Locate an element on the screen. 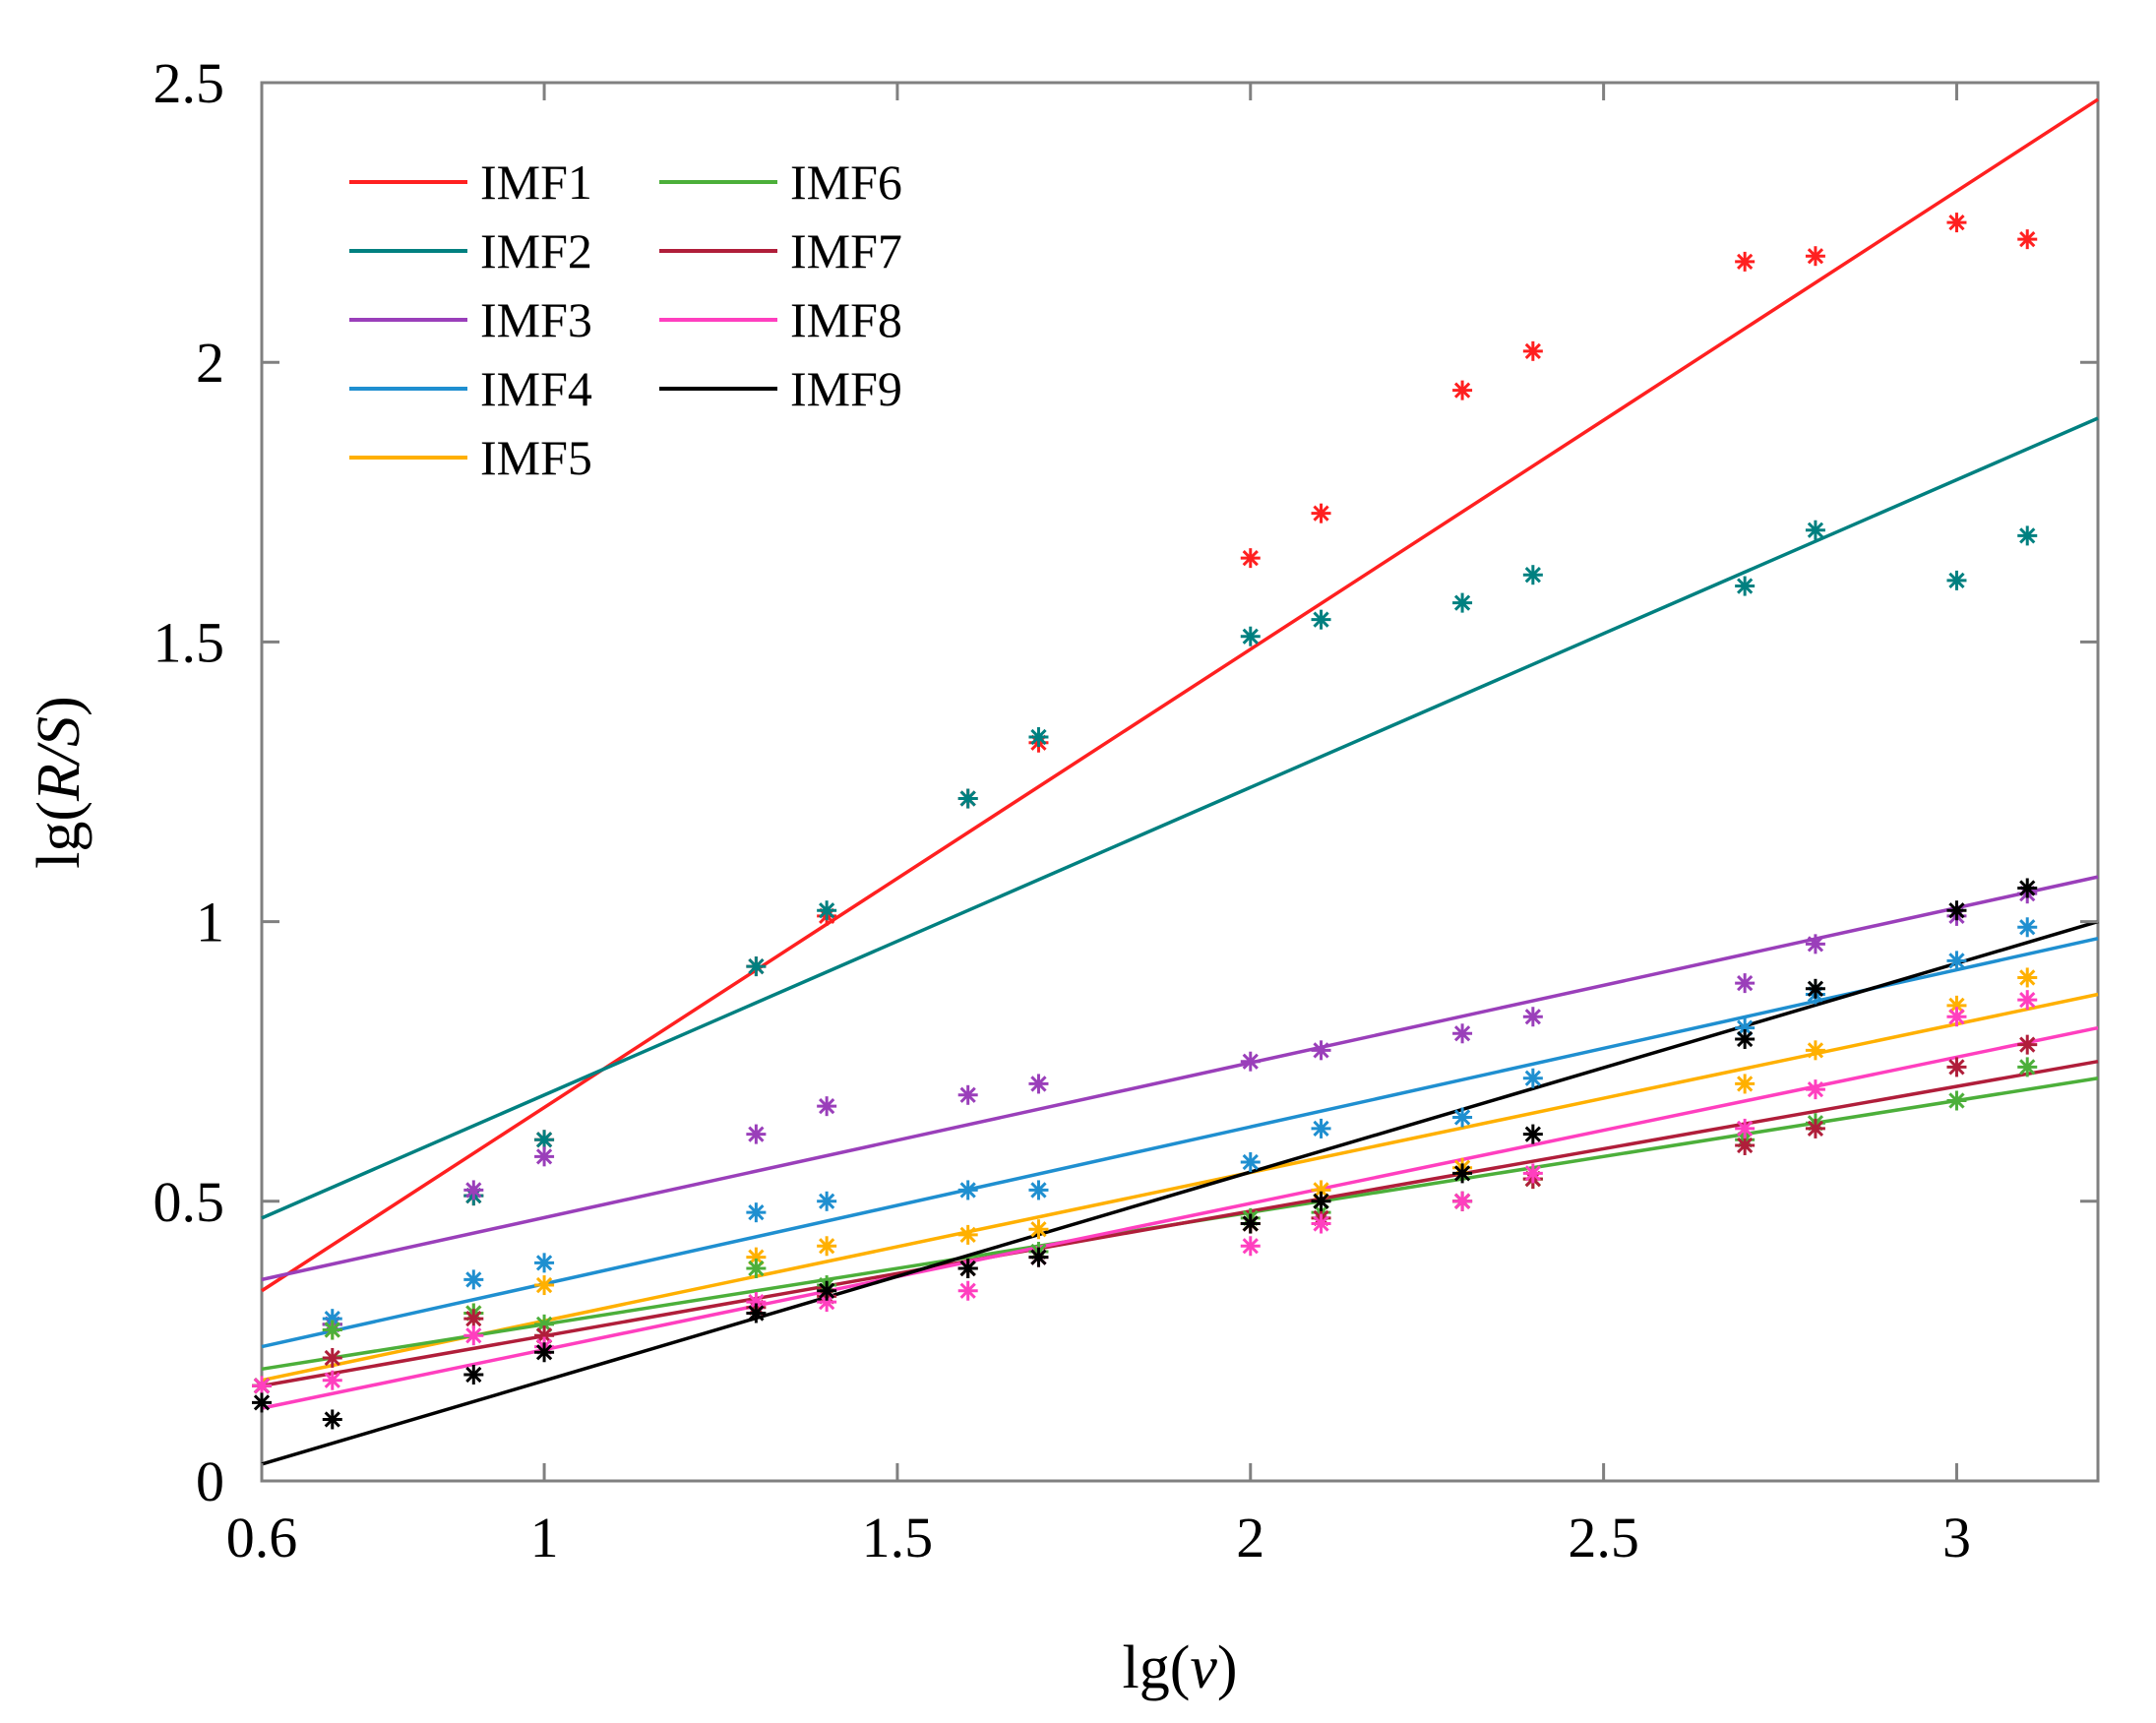  y-tick-label: 1 is located at coordinates (210, 922).